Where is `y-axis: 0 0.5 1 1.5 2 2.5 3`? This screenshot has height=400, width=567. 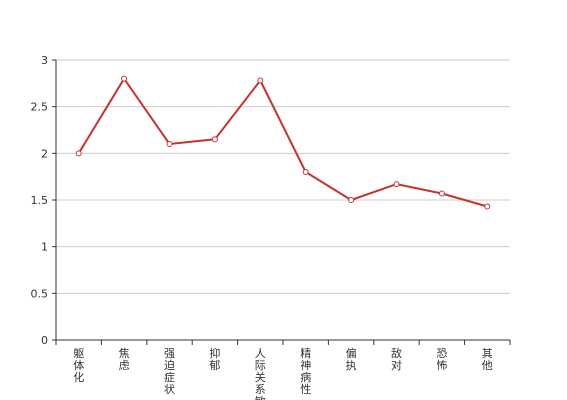 y-axis: 0 0.5 1 1.5 2 2.5 3 is located at coordinates (44, 200).